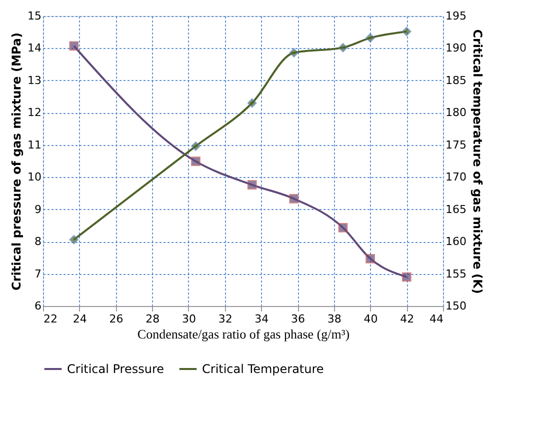  Describe the element at coordinates (456, 16) in the screenshot. I see `y2-tick-label: 195` at that location.